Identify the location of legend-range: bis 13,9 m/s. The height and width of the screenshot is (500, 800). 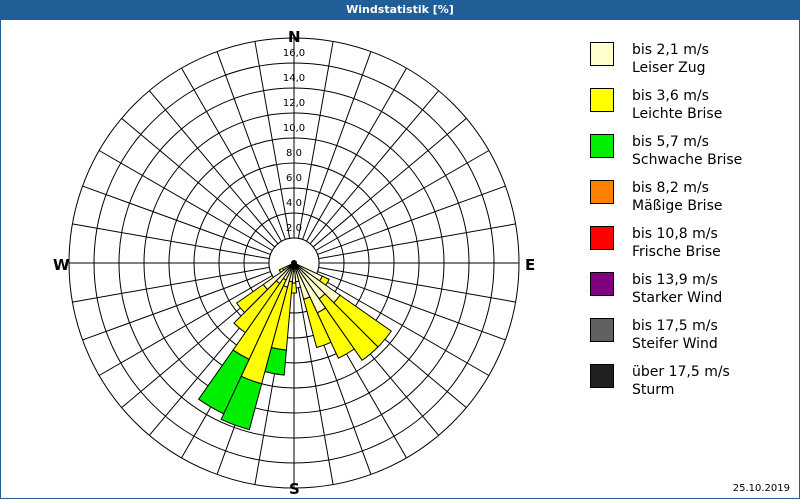
(675, 280).